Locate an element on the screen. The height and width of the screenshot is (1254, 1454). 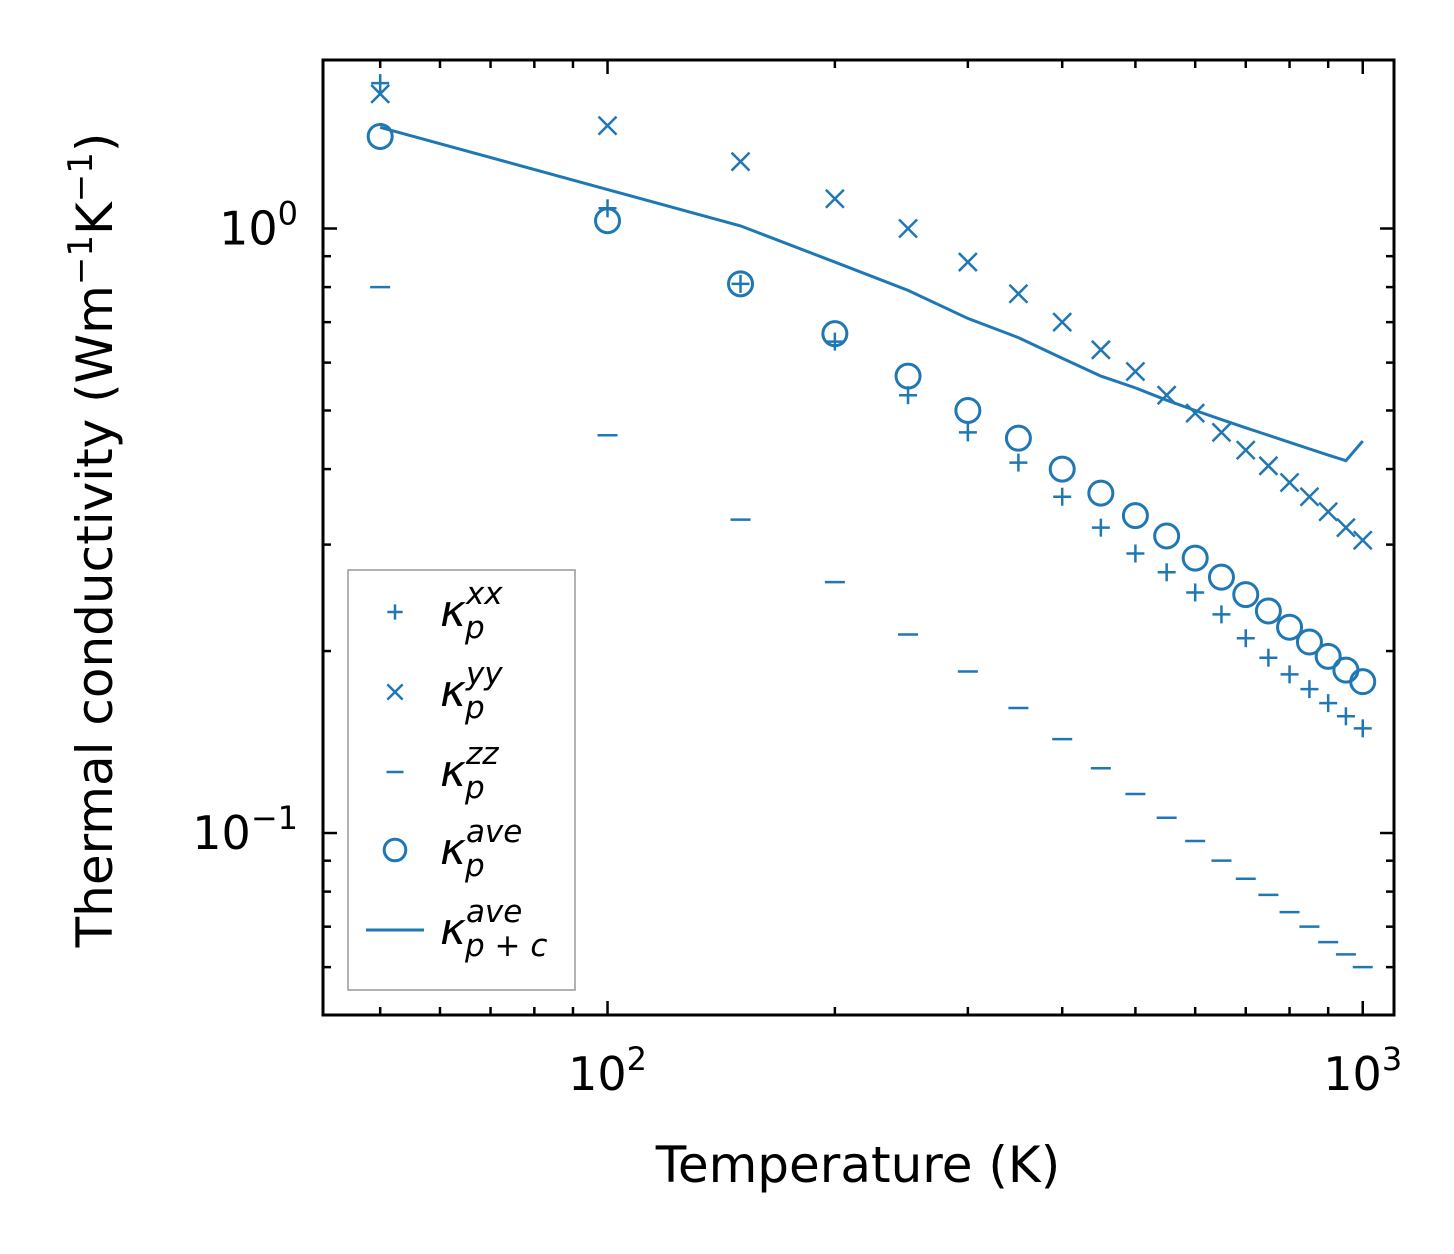
legend-item-kzz: κzz p is located at coordinates (442, 771).